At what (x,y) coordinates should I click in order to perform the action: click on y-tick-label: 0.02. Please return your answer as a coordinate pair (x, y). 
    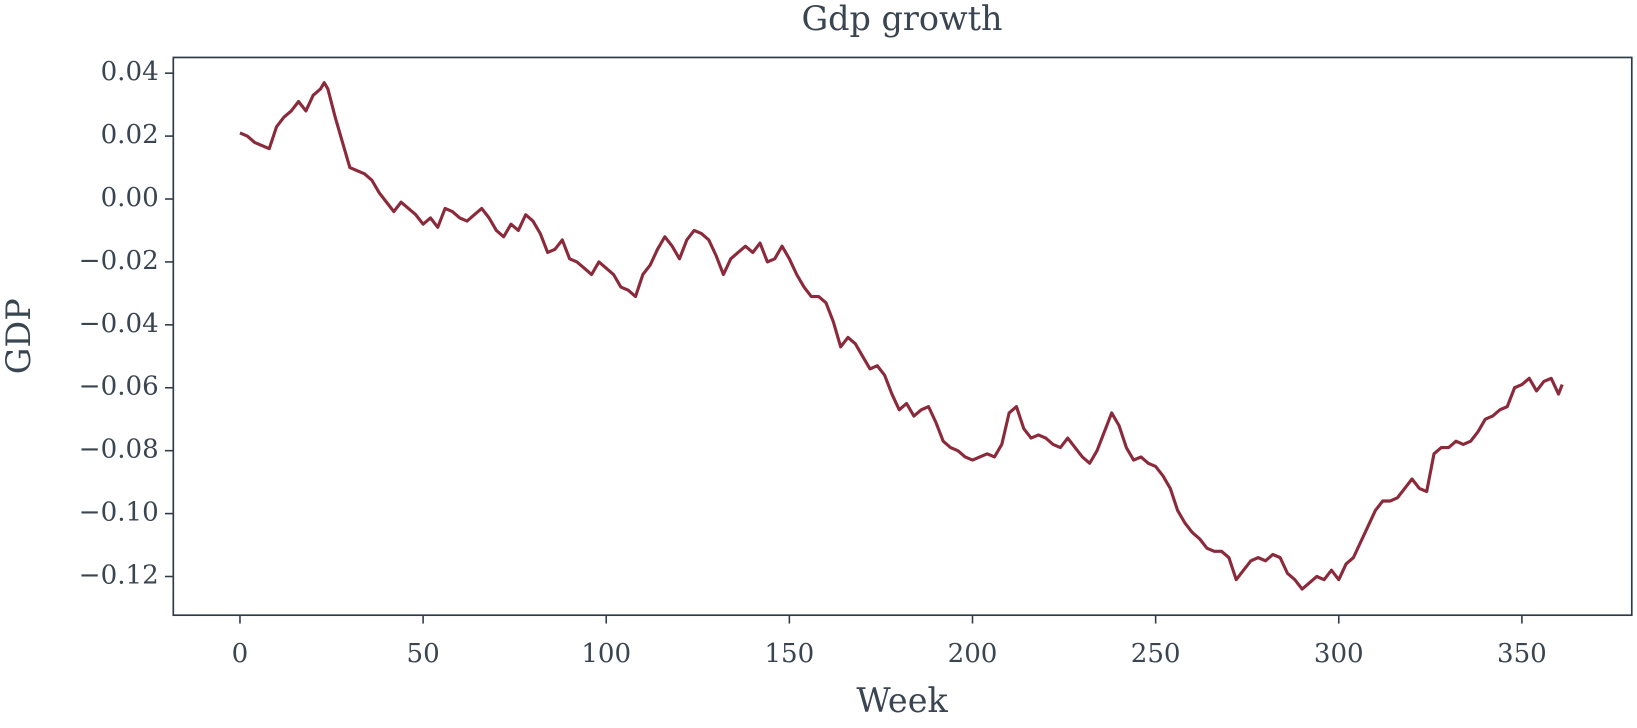
    Looking at the image, I should click on (130, 135).